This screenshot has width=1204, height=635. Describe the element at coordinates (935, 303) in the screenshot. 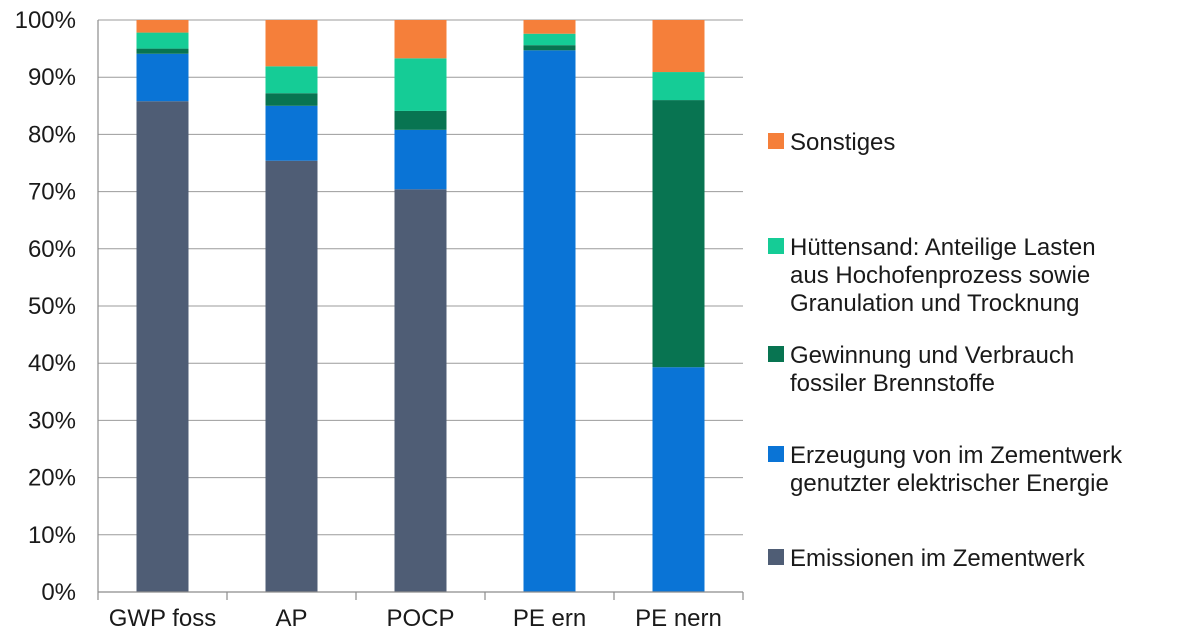

I see `legend-label: Granulation und Trocknung` at that location.